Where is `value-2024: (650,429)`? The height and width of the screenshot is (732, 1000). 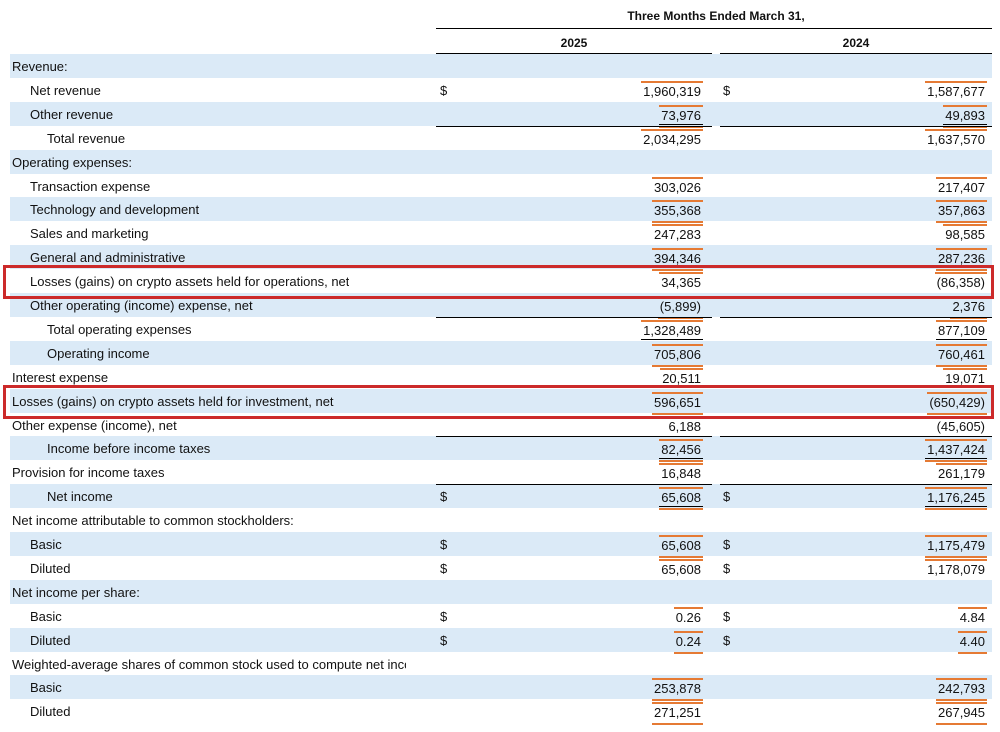
value-2024: (650,429) is located at coordinates (957, 403).